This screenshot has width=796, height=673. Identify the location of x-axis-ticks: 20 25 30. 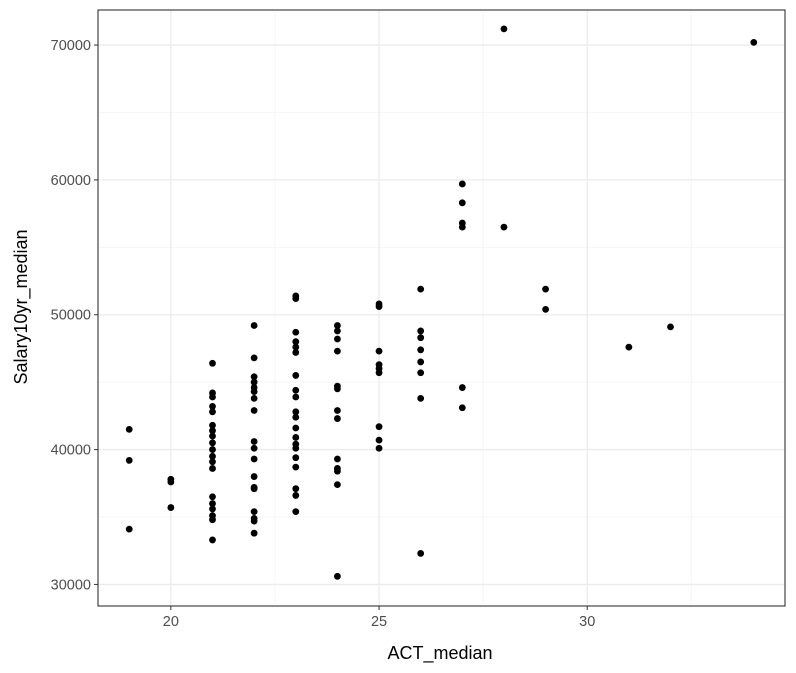
(379, 618).